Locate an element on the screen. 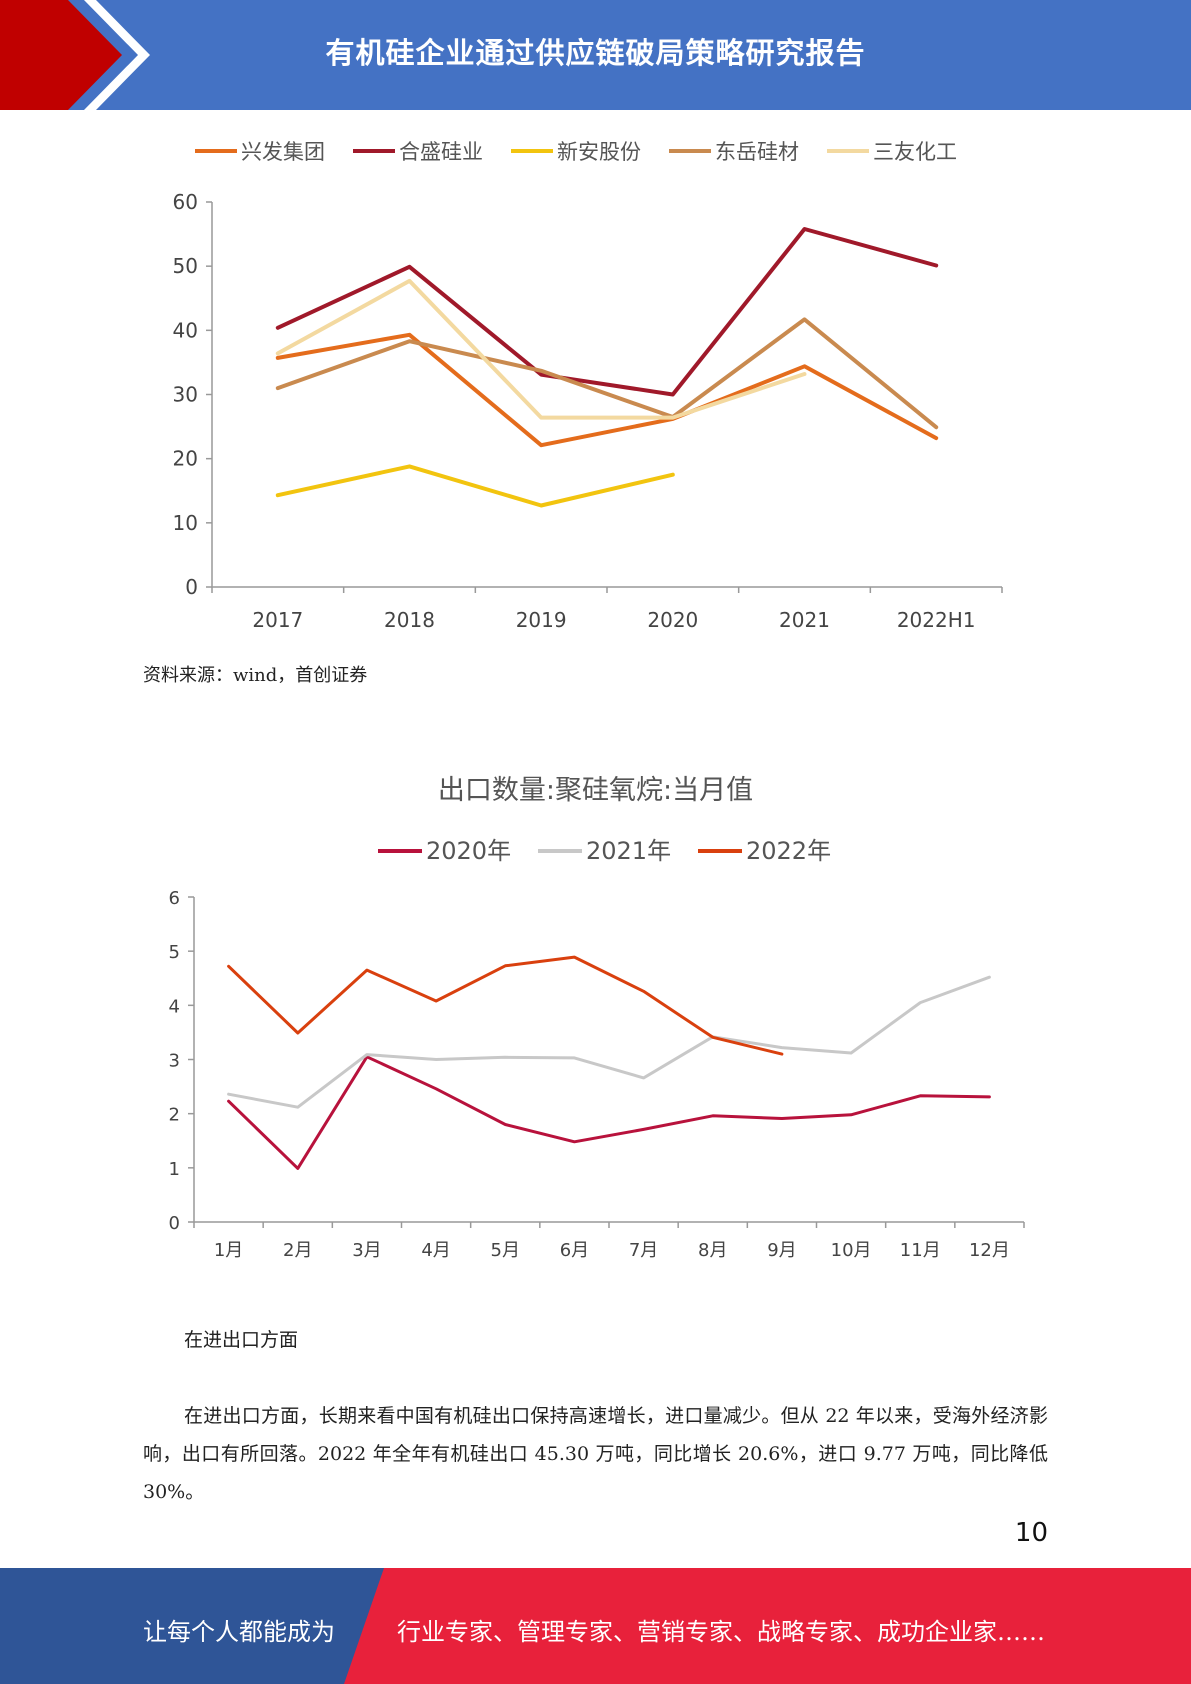 Image resolution: width=1191 pixels, height=1684 pixels. y-tick-label: 10 is located at coordinates (185, 523).